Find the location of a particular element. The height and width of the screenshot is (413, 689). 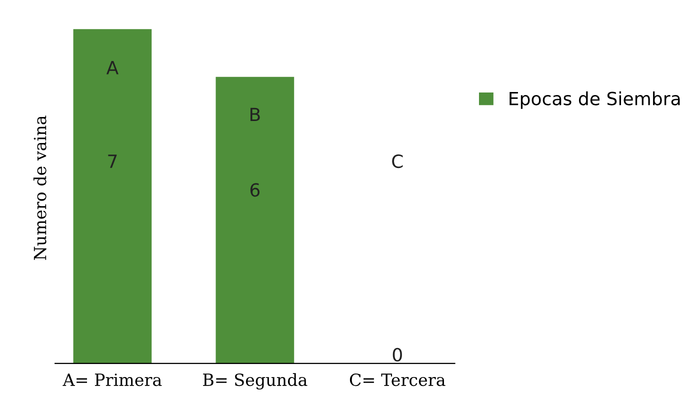

x-tick-label: B= Segunda is located at coordinates (255, 381).